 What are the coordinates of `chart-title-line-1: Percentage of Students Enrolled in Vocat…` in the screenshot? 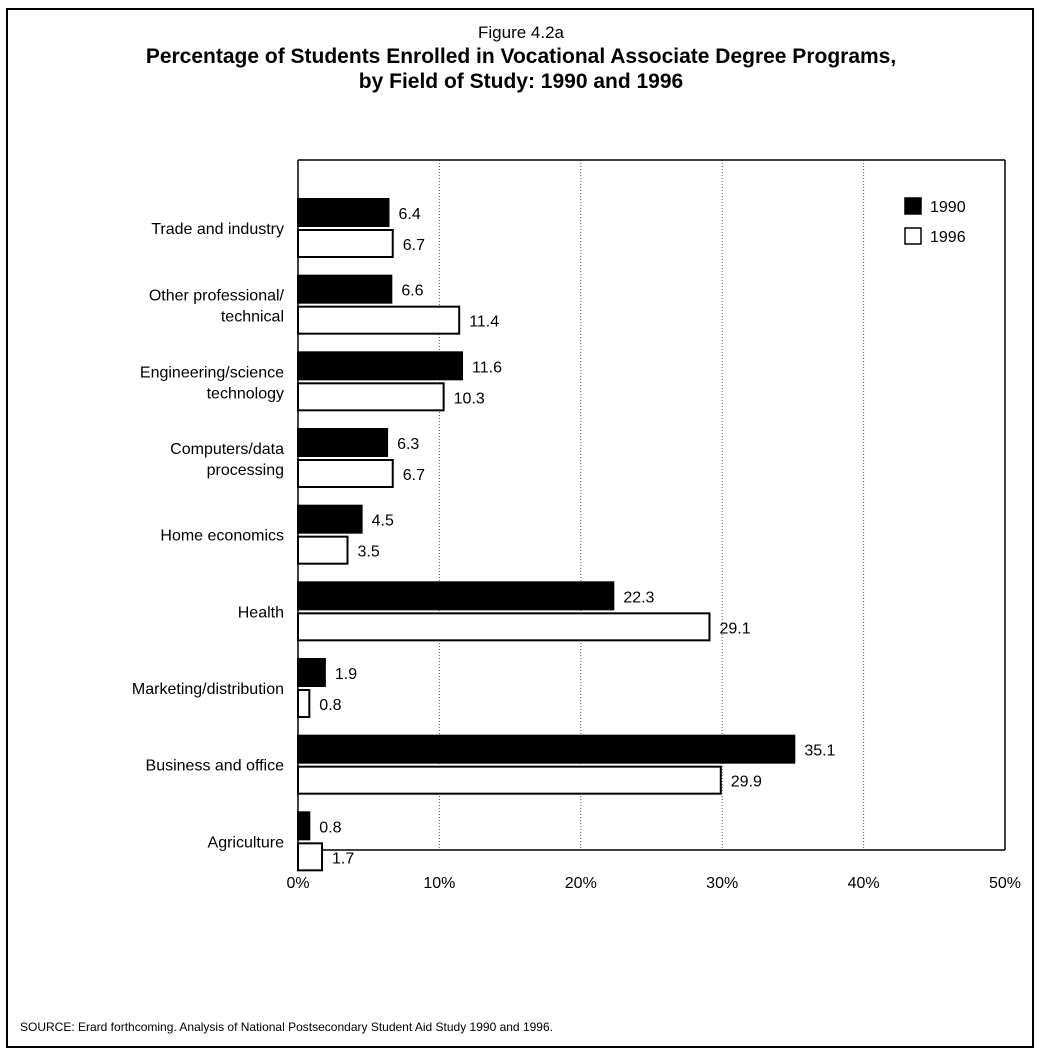 It's located at (521, 56).